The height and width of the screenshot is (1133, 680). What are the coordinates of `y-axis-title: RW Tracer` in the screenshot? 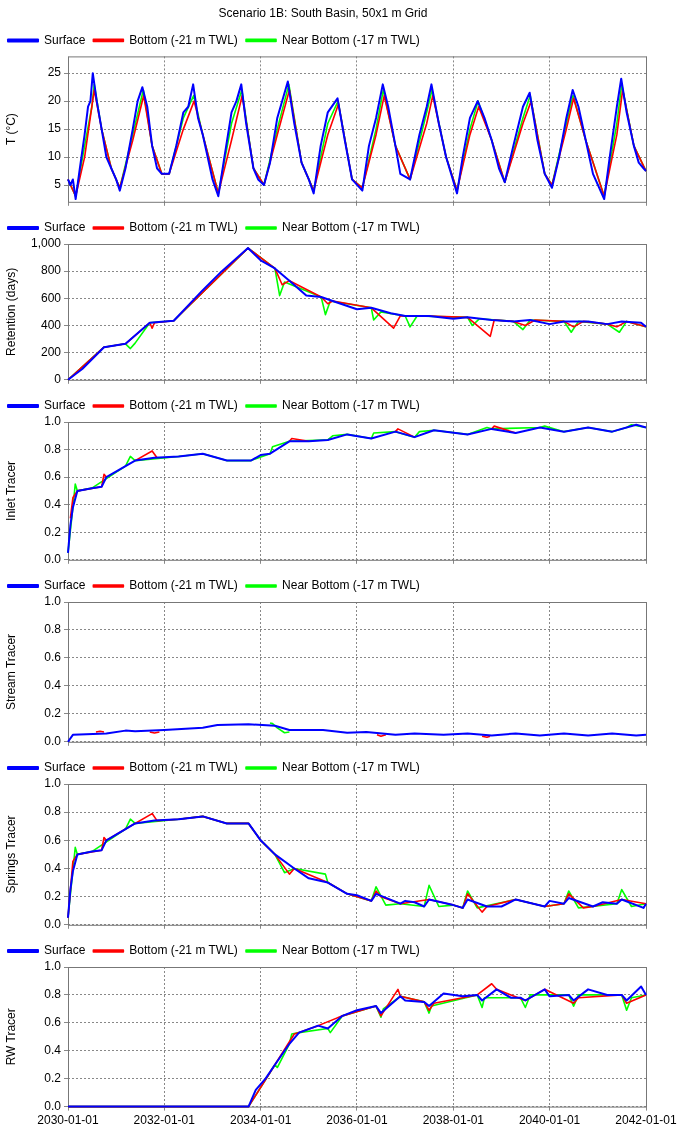 It's located at (10, 1037).